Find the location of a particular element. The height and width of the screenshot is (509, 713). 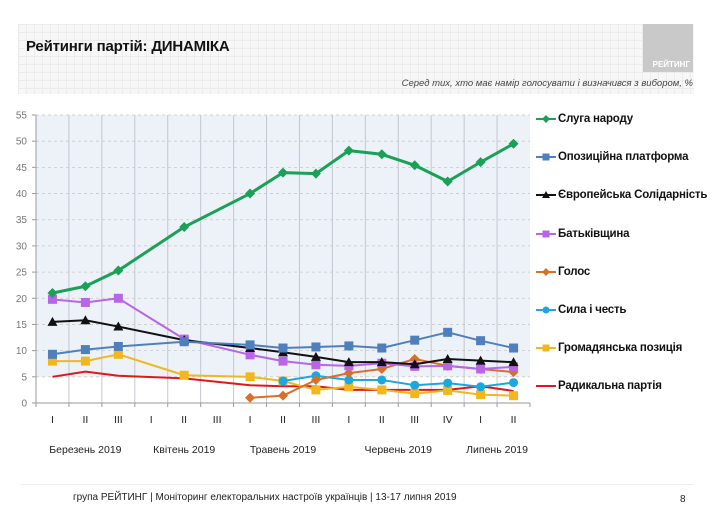

legend-item: Радикальна партія is located at coordinates (599, 386).